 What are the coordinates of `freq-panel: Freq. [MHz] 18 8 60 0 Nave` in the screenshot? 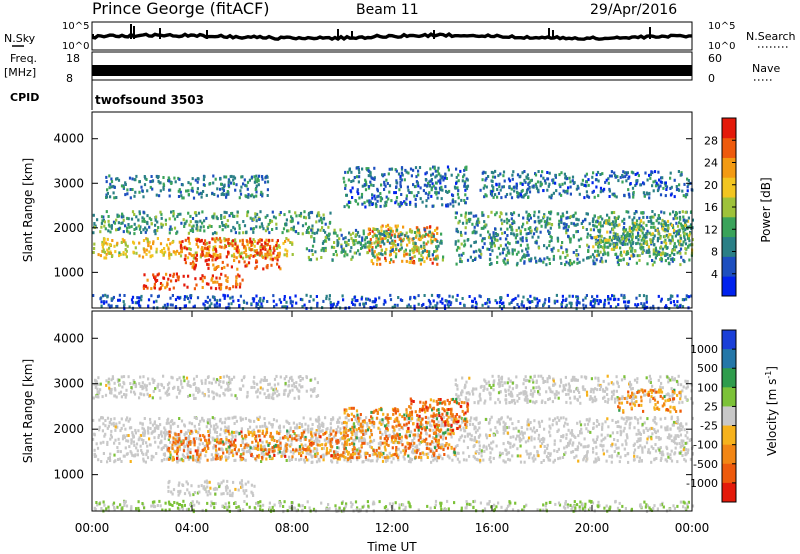 It's located at (392, 68).